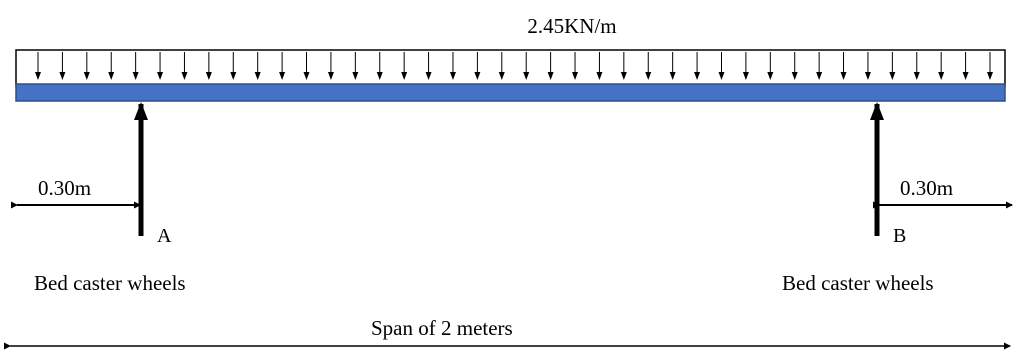 The image size is (1016, 352). Describe the element at coordinates (64, 188) in the screenshot. I see `left-offset-label: 0.30m` at that location.